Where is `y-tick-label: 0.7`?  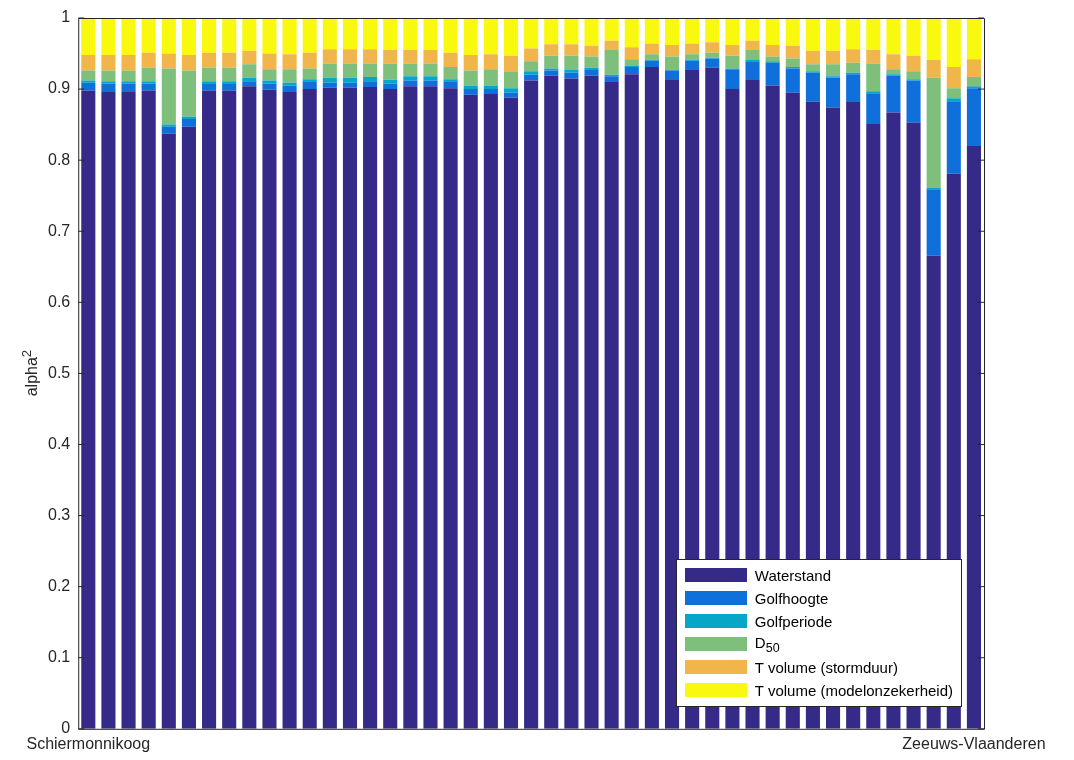 y-tick-label: 0.7 is located at coordinates (59, 230).